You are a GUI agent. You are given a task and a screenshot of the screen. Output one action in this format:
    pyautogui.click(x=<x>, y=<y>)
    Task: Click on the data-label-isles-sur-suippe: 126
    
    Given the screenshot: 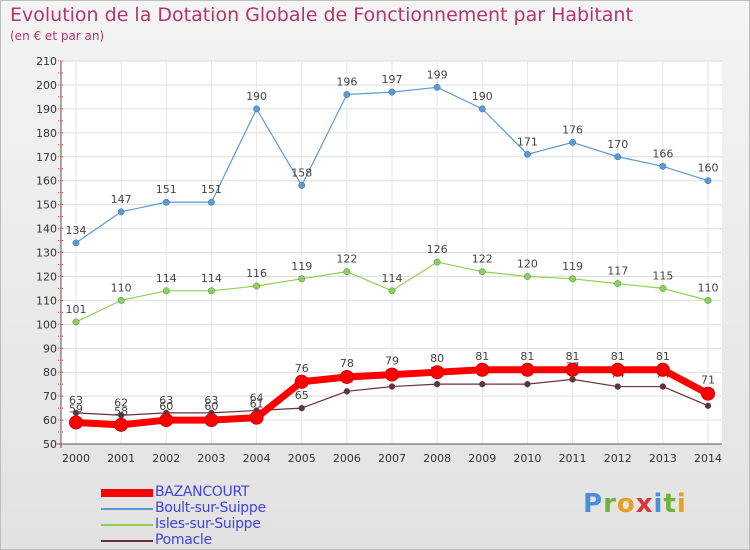 What is the action you would take?
    pyautogui.click(x=437, y=249)
    